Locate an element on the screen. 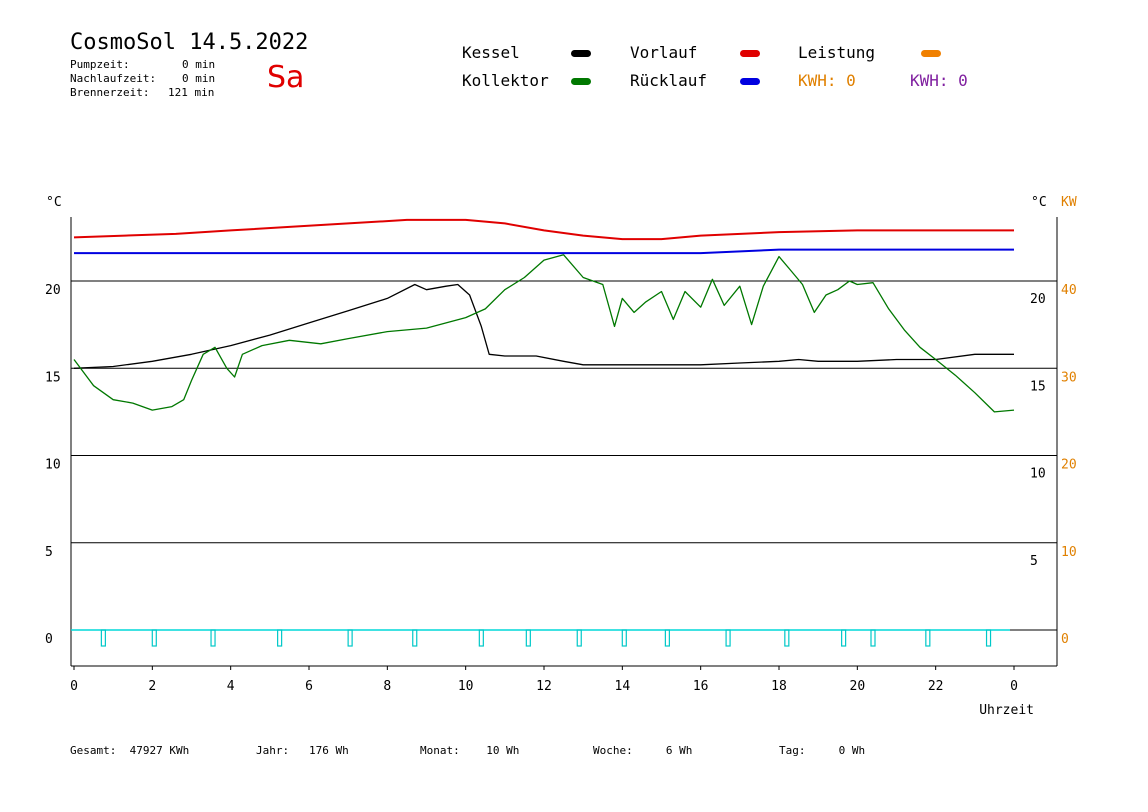  y-right-tick-label: 10 is located at coordinates (1038, 474).